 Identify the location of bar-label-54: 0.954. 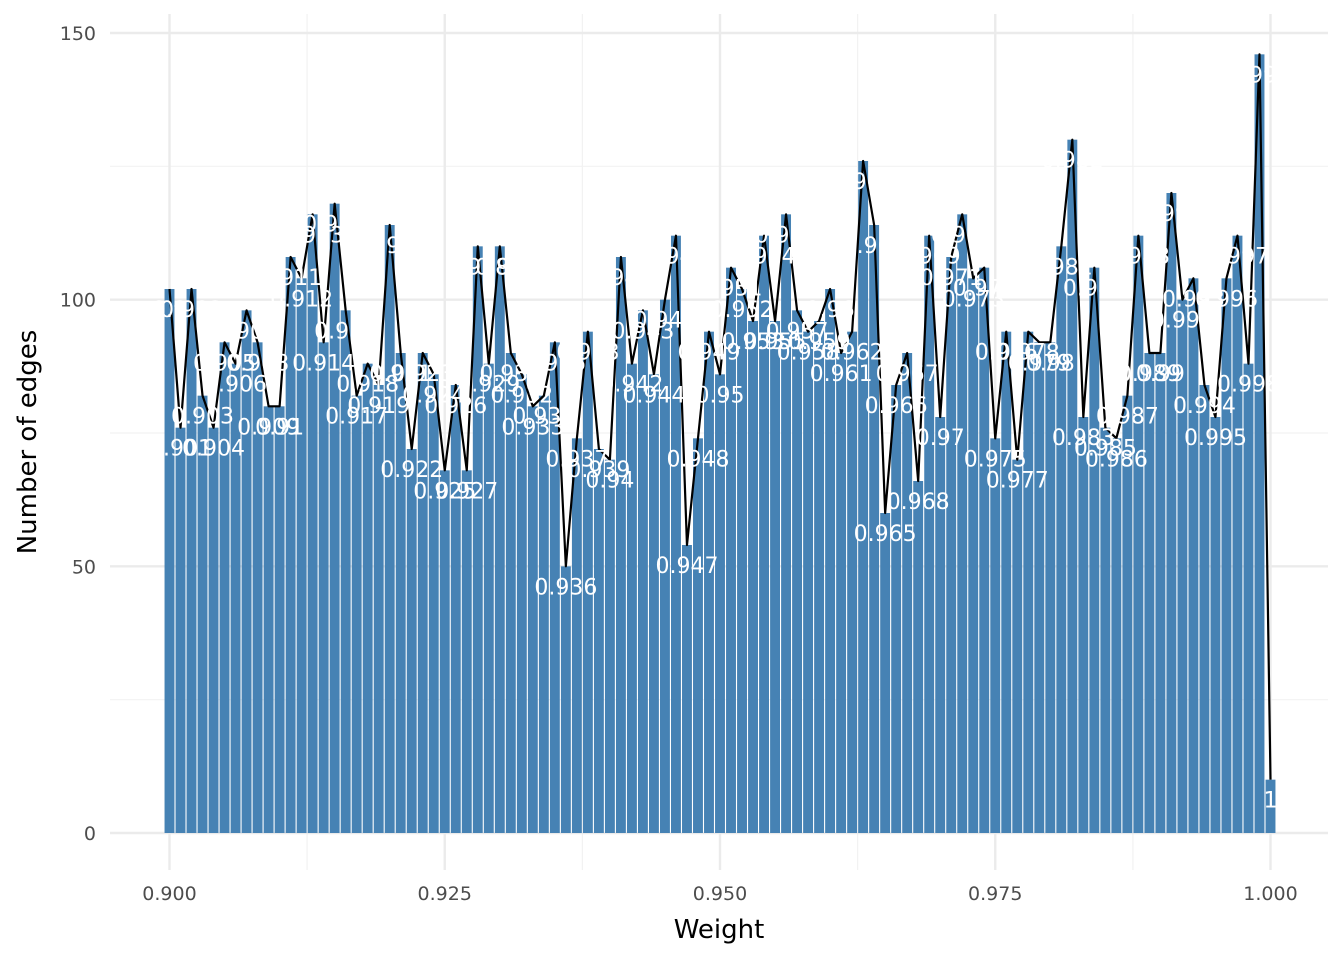
(764, 257).